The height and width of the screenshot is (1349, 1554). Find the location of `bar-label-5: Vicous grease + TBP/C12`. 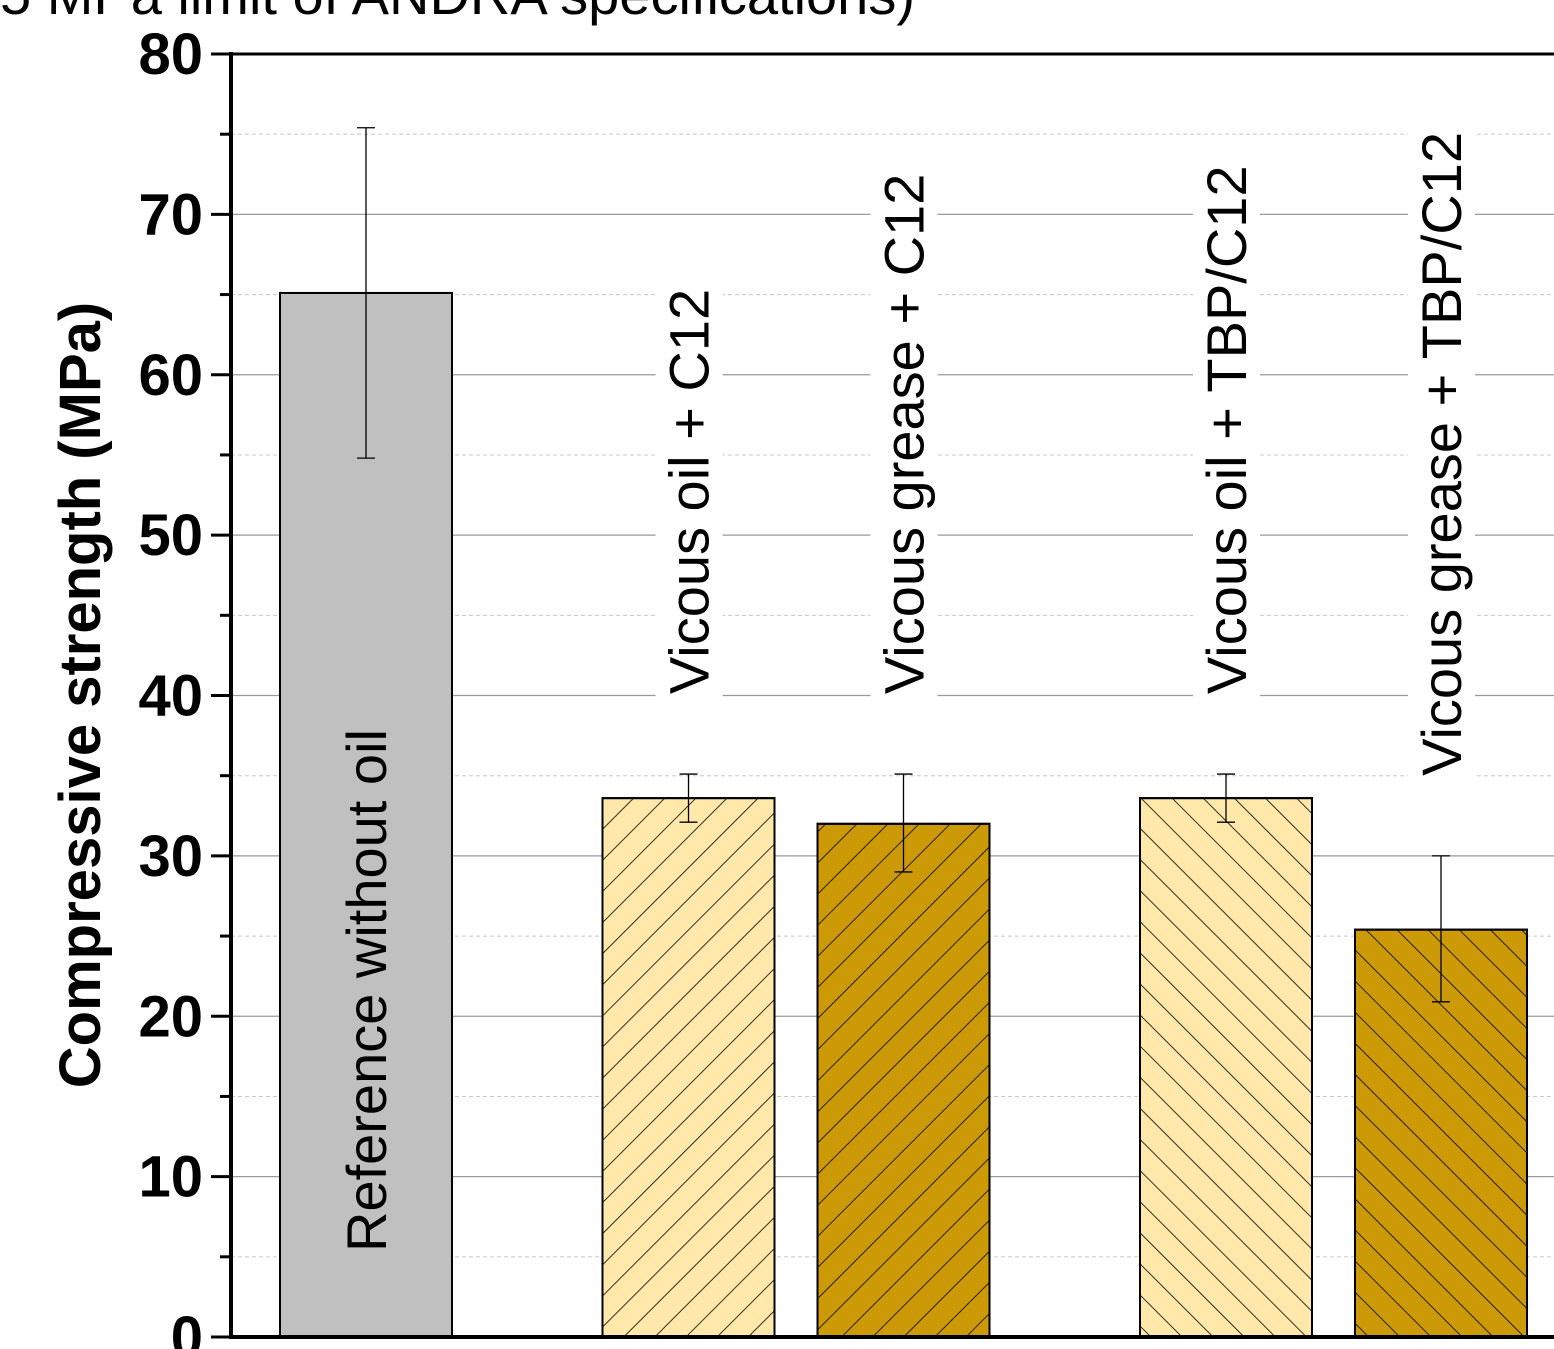

bar-label-5: Vicous grease + TBP/C12 is located at coordinates (1441, 454).